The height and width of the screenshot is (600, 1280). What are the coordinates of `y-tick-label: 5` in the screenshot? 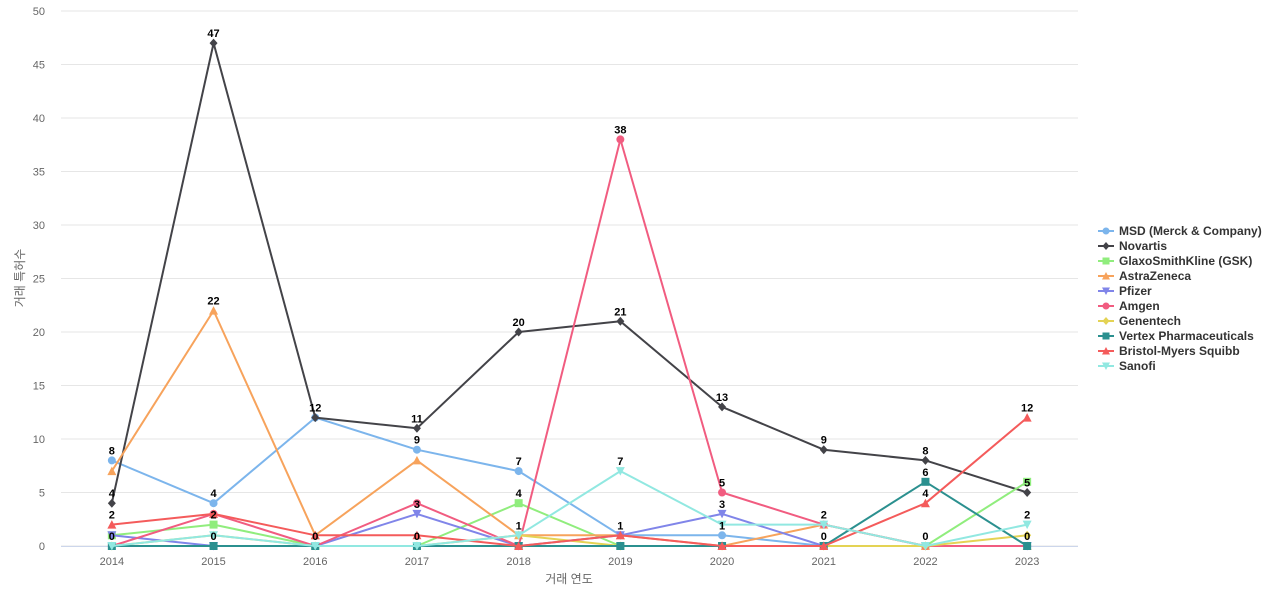 It's located at (42, 494).